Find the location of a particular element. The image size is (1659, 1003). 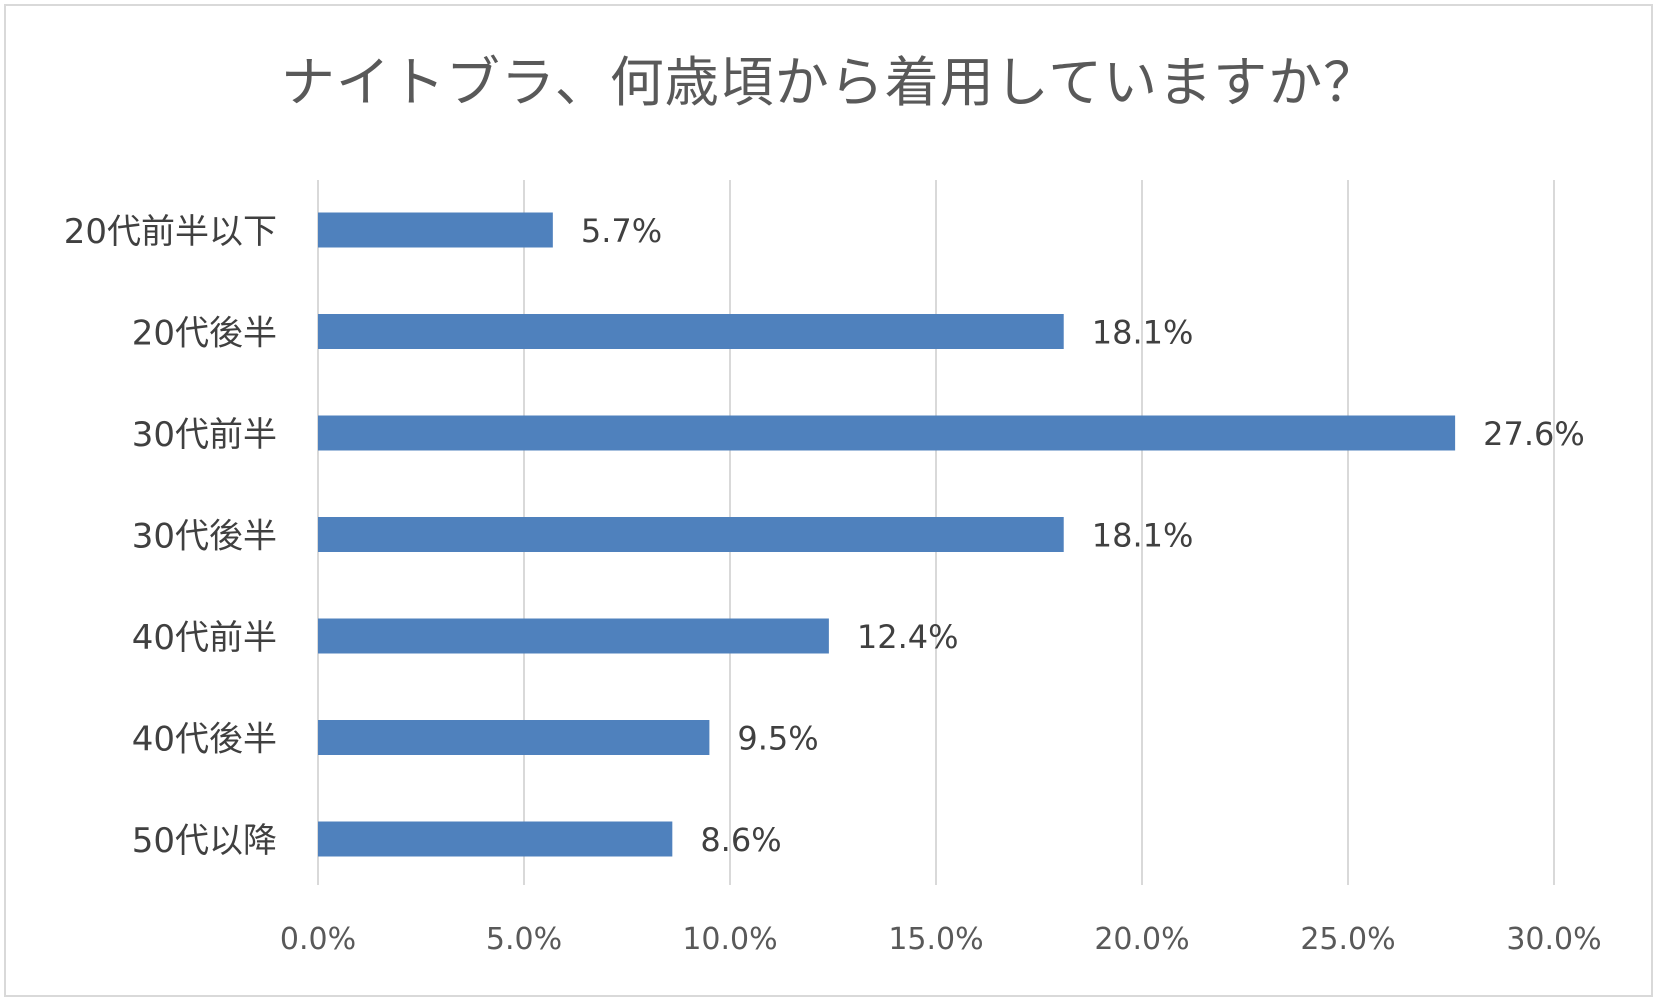

data-label: 27.6% is located at coordinates (1534, 434).